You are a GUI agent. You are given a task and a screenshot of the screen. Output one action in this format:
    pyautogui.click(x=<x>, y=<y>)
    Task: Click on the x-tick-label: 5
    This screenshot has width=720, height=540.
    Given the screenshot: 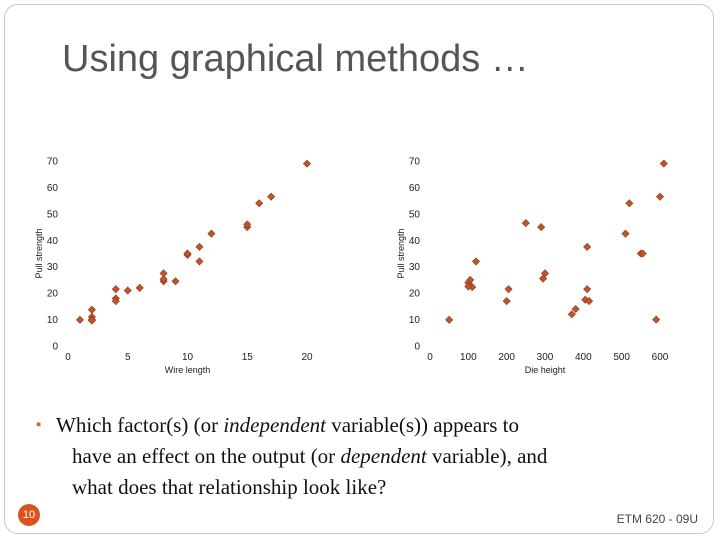 What is the action you would take?
    pyautogui.click(x=128, y=357)
    